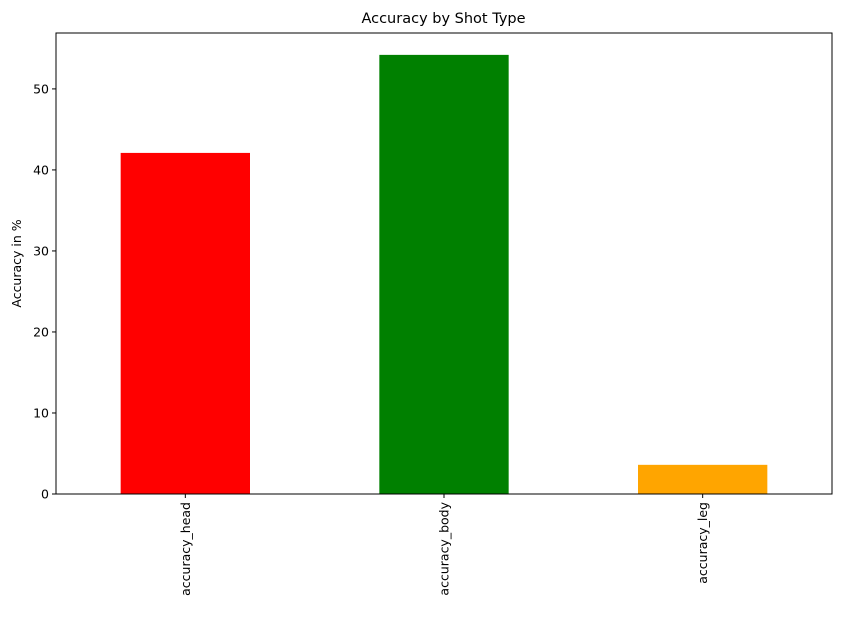 The image size is (841, 618). Describe the element at coordinates (444, 548) in the screenshot. I see `x-tick-label: accuracy_body` at that location.